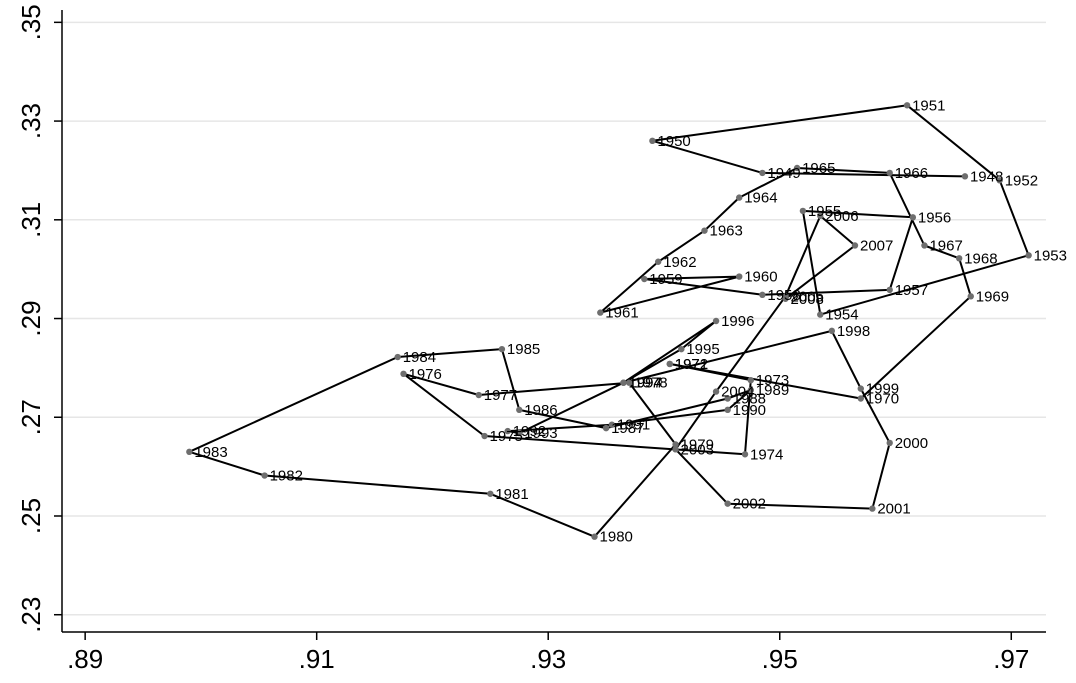  What do you see at coordinates (780, 659) in the screenshot?
I see `x-tick-label: .95` at bounding box center [780, 659].